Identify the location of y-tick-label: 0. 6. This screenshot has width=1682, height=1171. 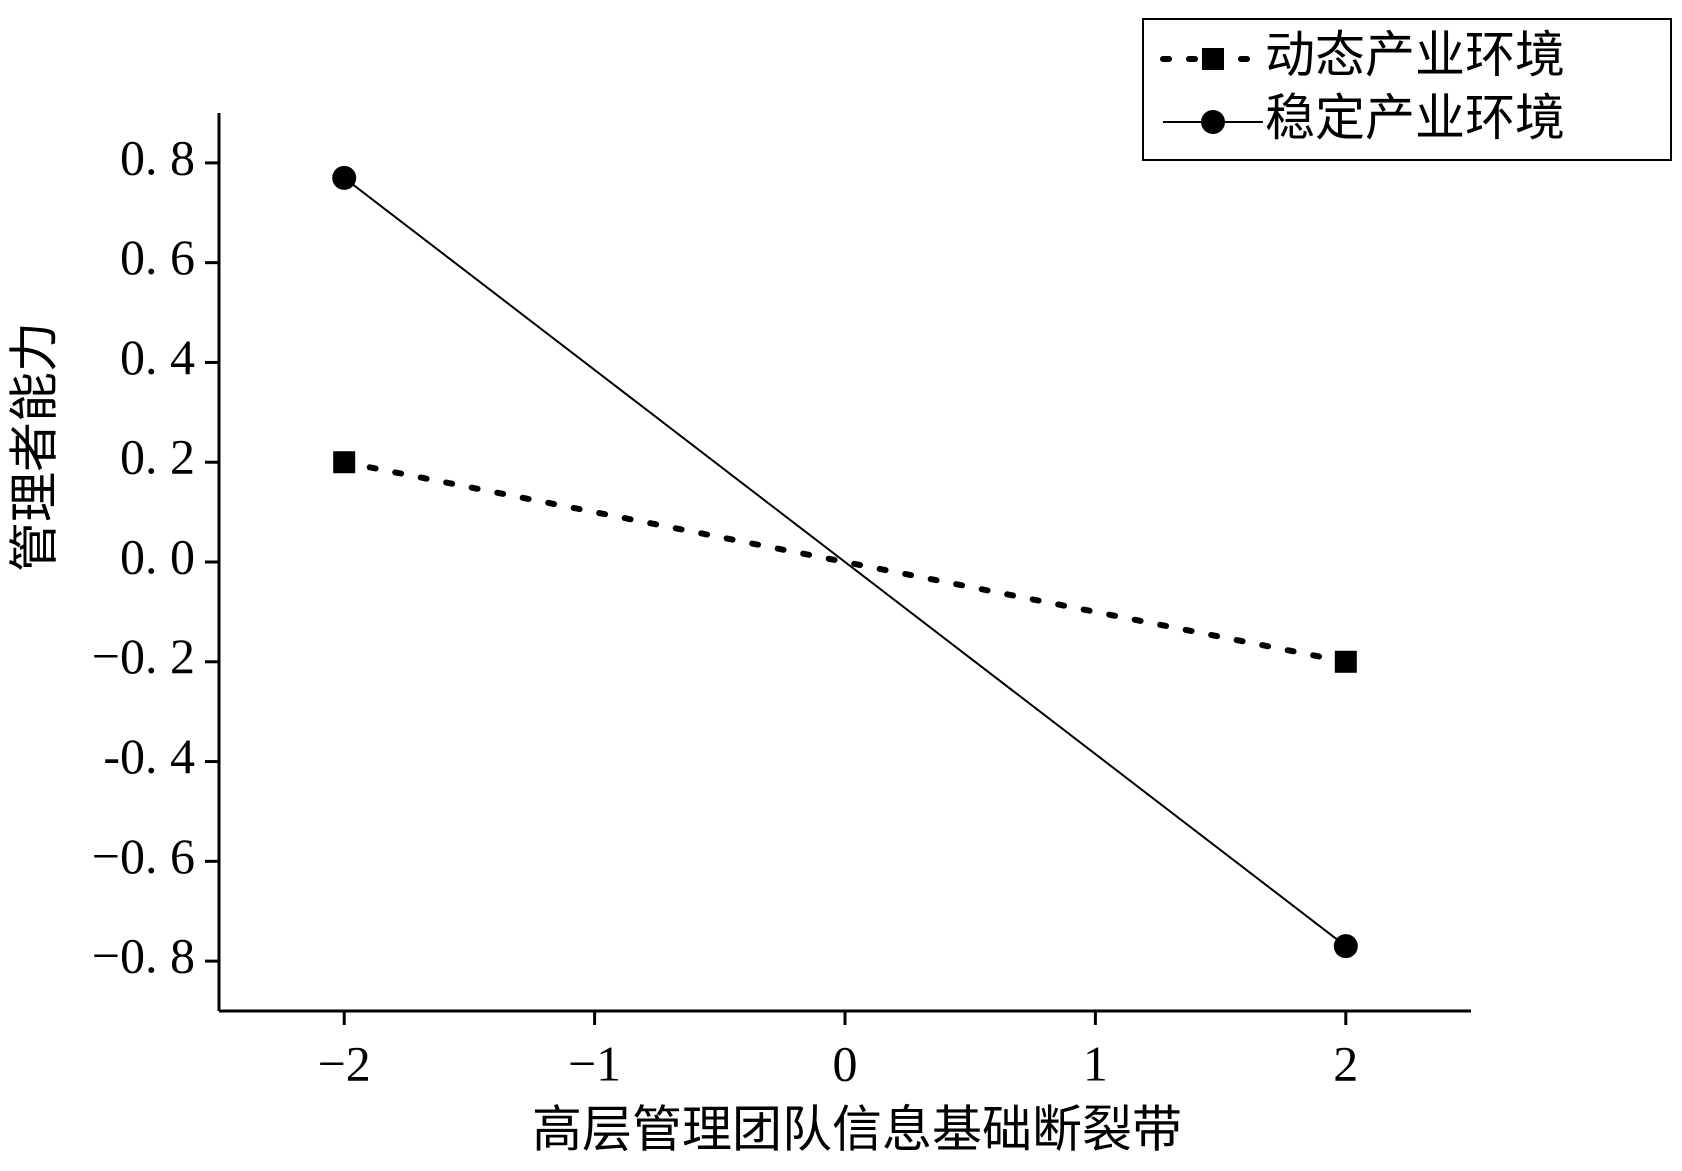
(157, 257).